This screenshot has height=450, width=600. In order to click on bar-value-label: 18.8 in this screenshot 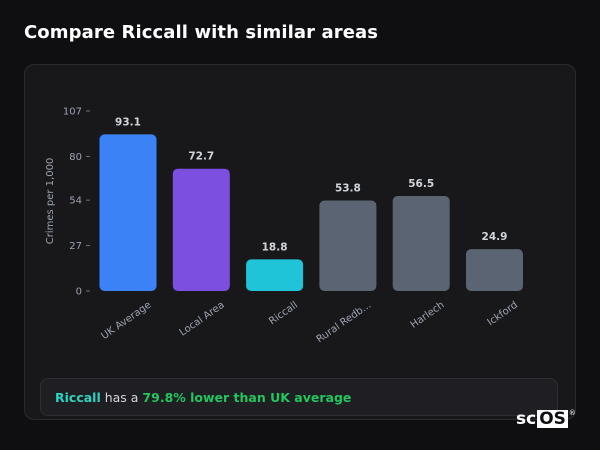, I will do `click(275, 247)`.